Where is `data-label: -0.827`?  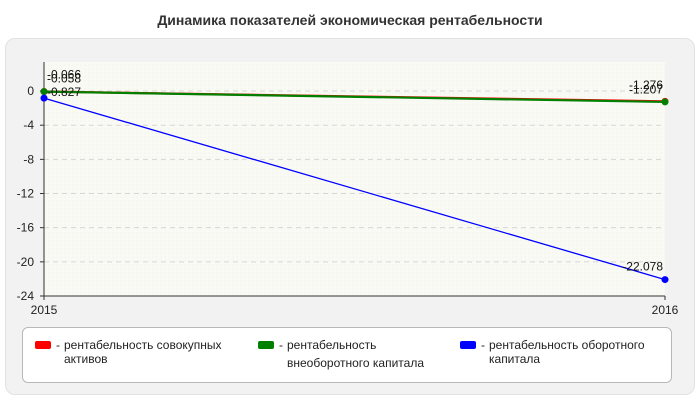
data-label: -0.827 is located at coordinates (64, 92).